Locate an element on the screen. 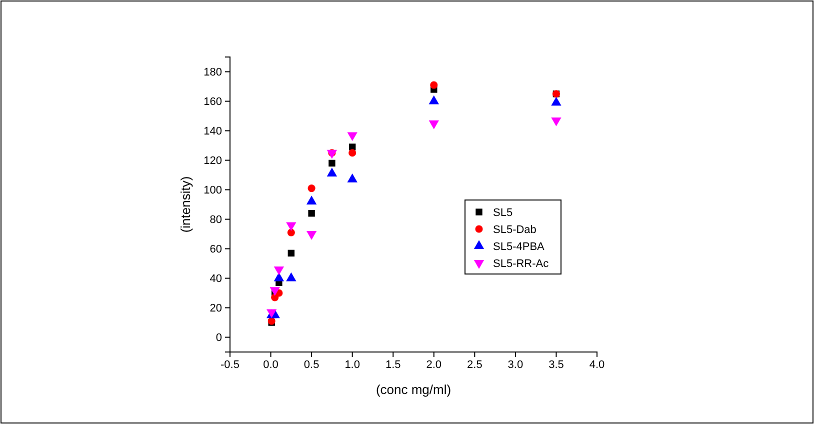  legend-label: SL5-RR-Ac is located at coordinates (521, 264).